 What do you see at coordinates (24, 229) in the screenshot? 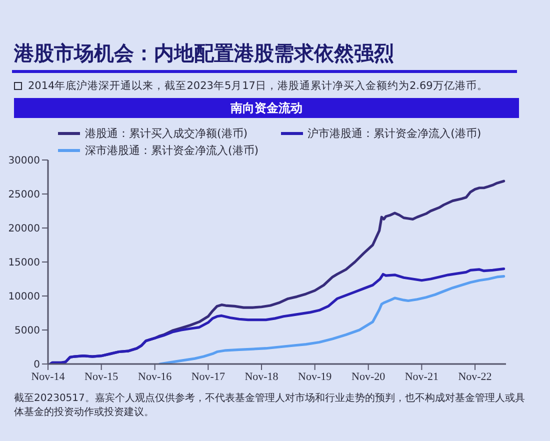
I see `y-tick-label: 20000` at bounding box center [24, 229].